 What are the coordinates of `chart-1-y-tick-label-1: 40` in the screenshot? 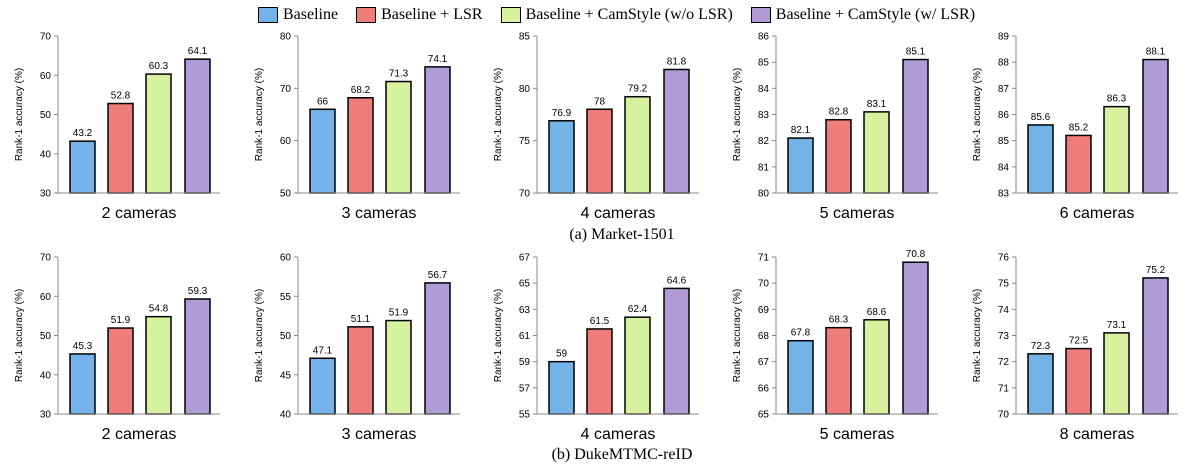 It's located at (46, 154).